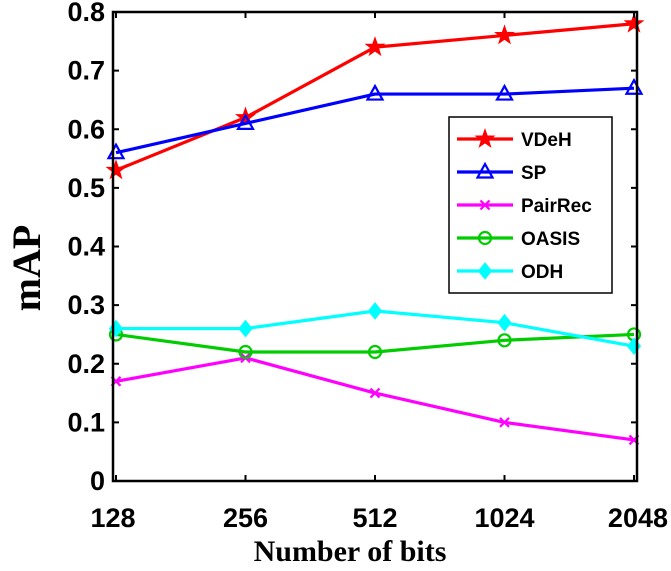  I want to click on legend-label: PairRec, so click(556, 206).